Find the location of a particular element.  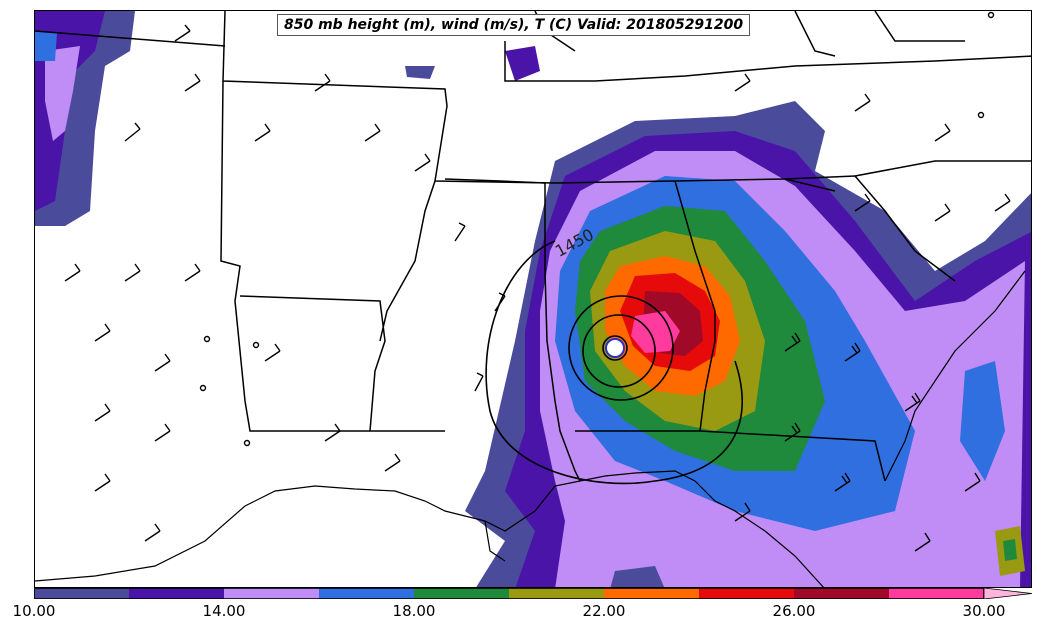

colorbar-border is located at coordinates (509, 593).